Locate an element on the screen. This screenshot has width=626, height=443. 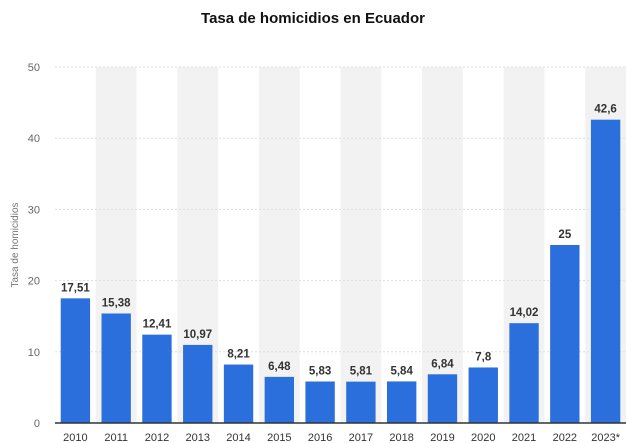
data-label: 7,8 is located at coordinates (483, 357).